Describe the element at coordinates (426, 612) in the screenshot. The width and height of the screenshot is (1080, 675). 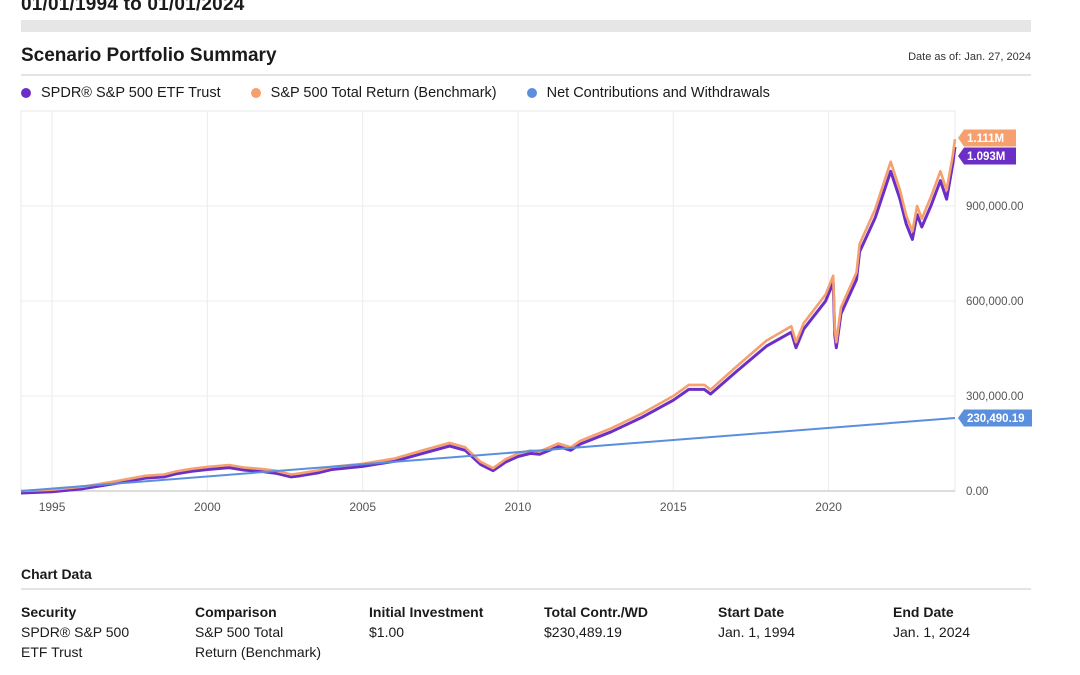
I see `column-header: Initial Investment` at that location.